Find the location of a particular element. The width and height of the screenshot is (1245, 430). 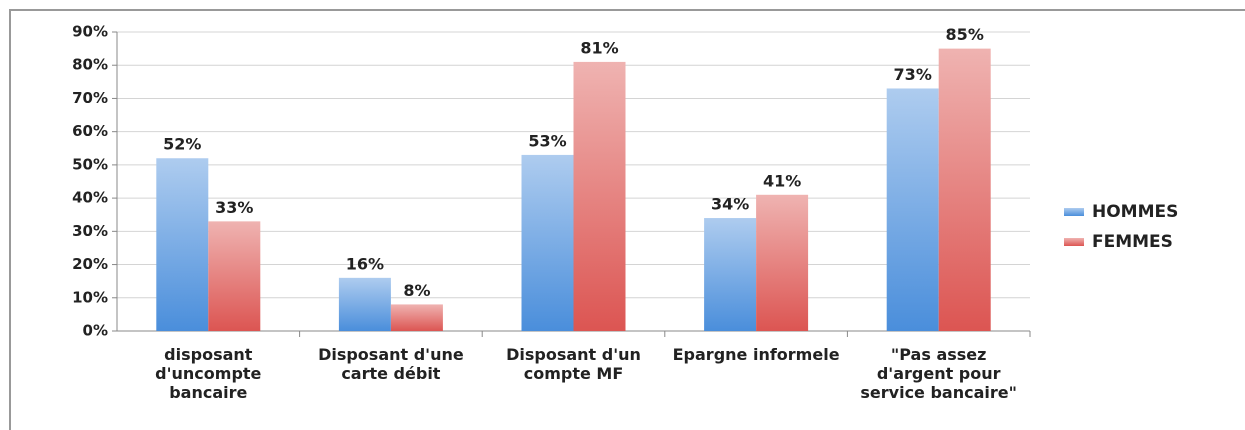

legend-label: FEMMES is located at coordinates (1132, 242).